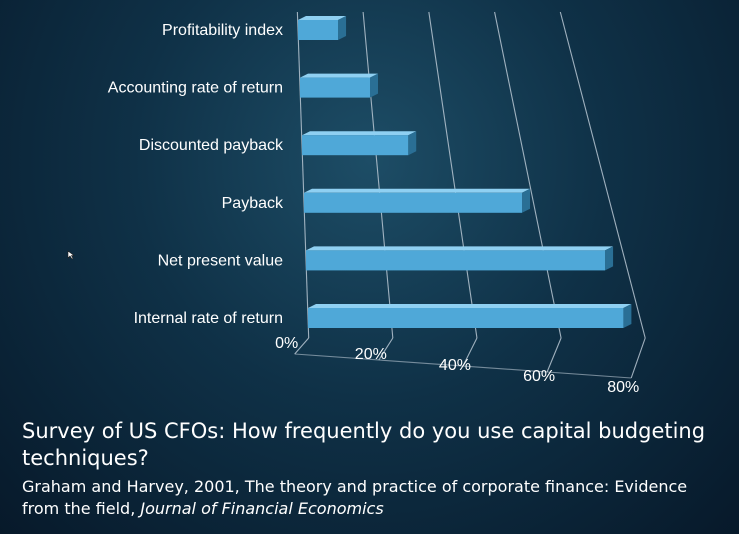  I want to click on category-label: Net present value, so click(221, 260).